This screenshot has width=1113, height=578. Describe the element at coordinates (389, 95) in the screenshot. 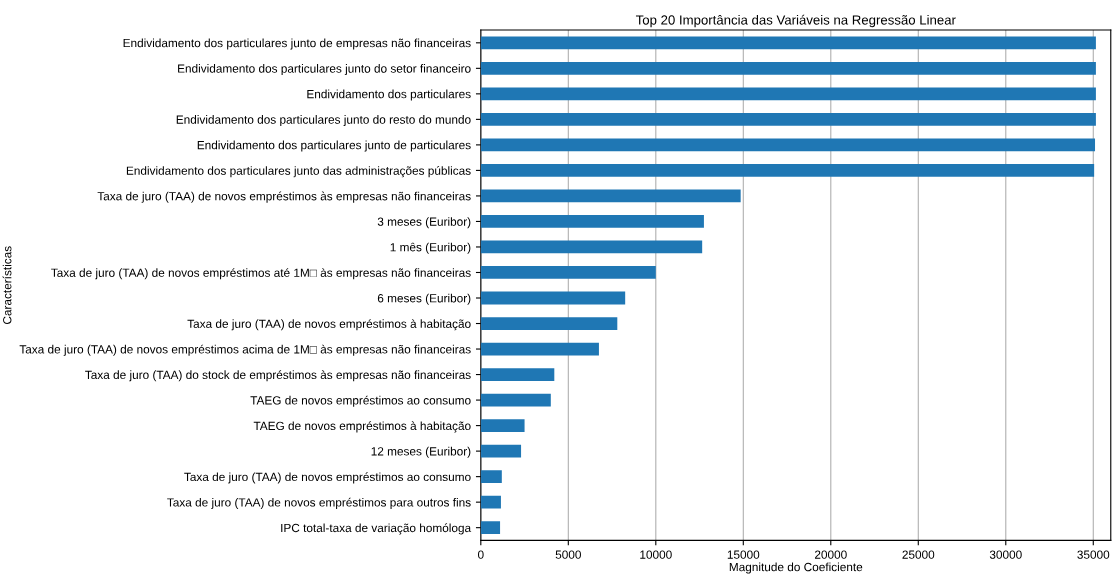

I see `y-tick-label: Endividamento dos particulares` at that location.